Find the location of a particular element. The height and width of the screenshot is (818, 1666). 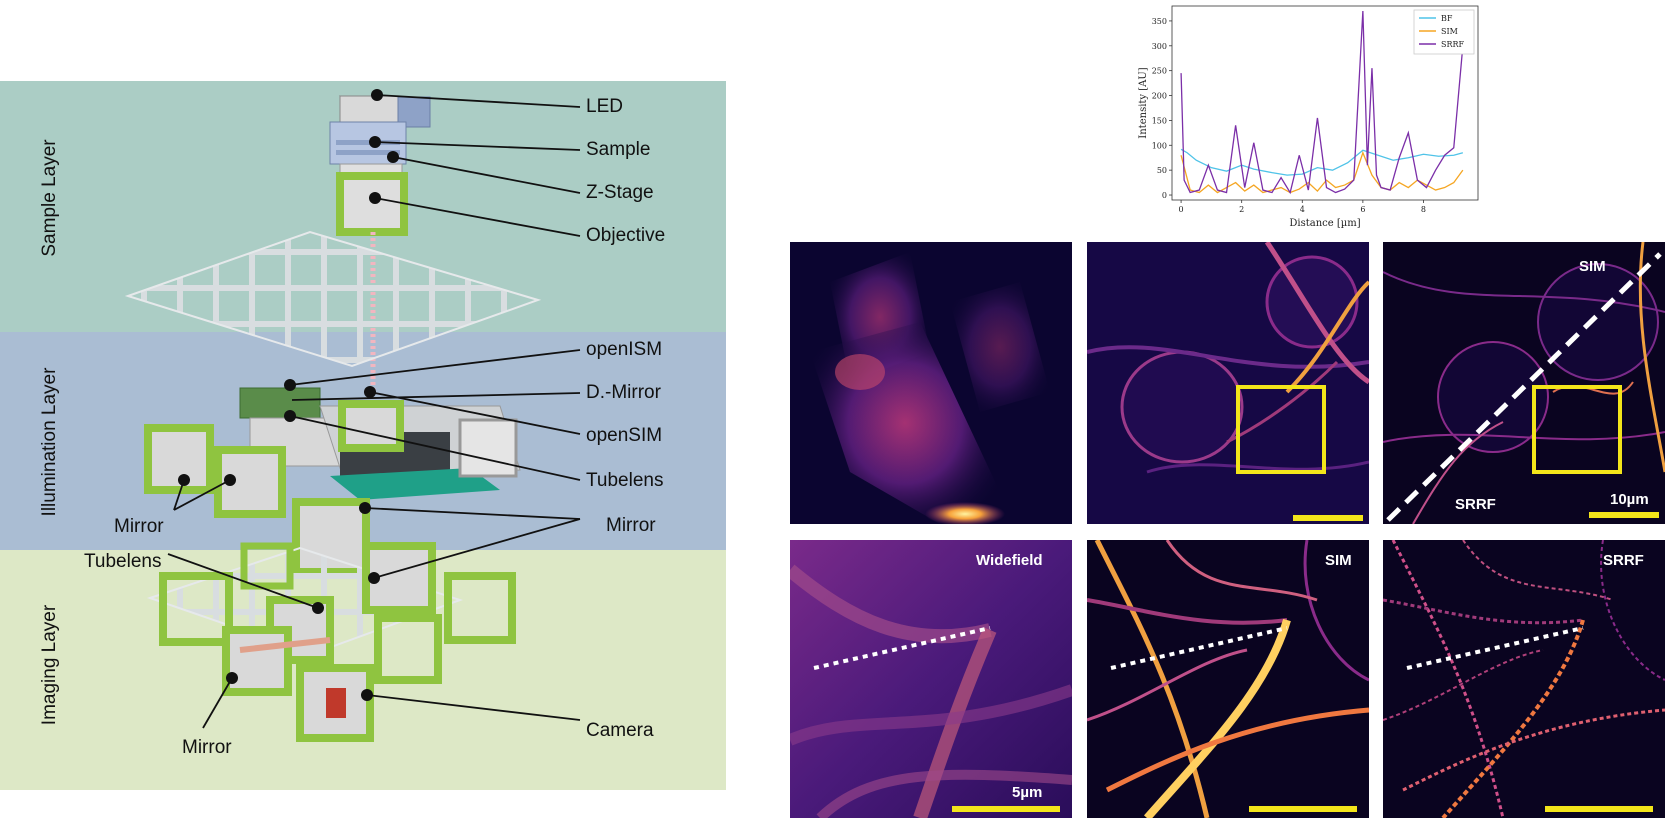

scalebar-bottom-right is located at coordinates (1599, 809).